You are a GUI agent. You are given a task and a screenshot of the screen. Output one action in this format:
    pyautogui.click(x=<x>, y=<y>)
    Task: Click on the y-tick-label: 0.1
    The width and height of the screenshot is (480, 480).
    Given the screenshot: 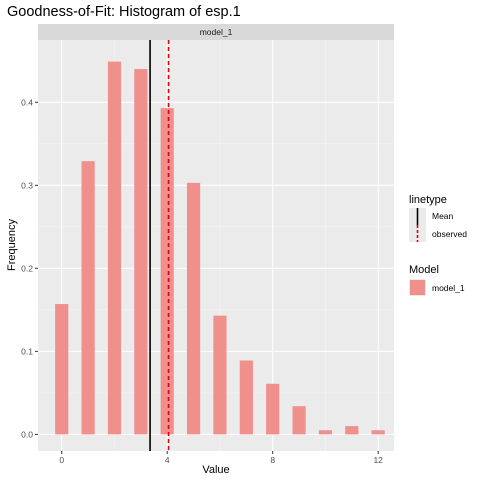 What is the action you would take?
    pyautogui.click(x=27, y=351)
    